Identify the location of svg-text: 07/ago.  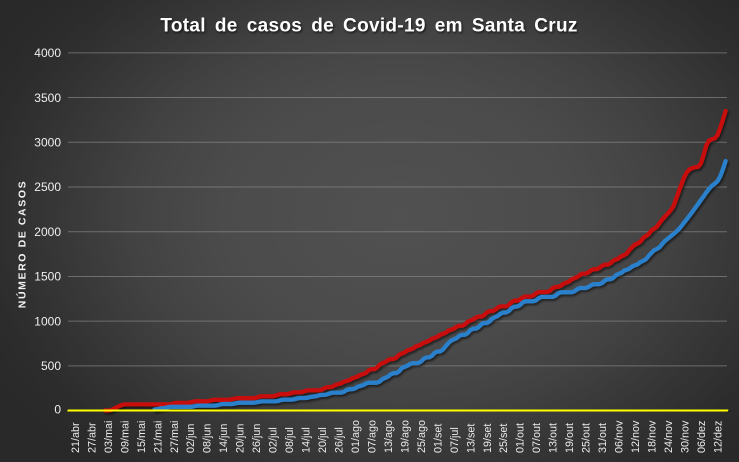
(372, 436).